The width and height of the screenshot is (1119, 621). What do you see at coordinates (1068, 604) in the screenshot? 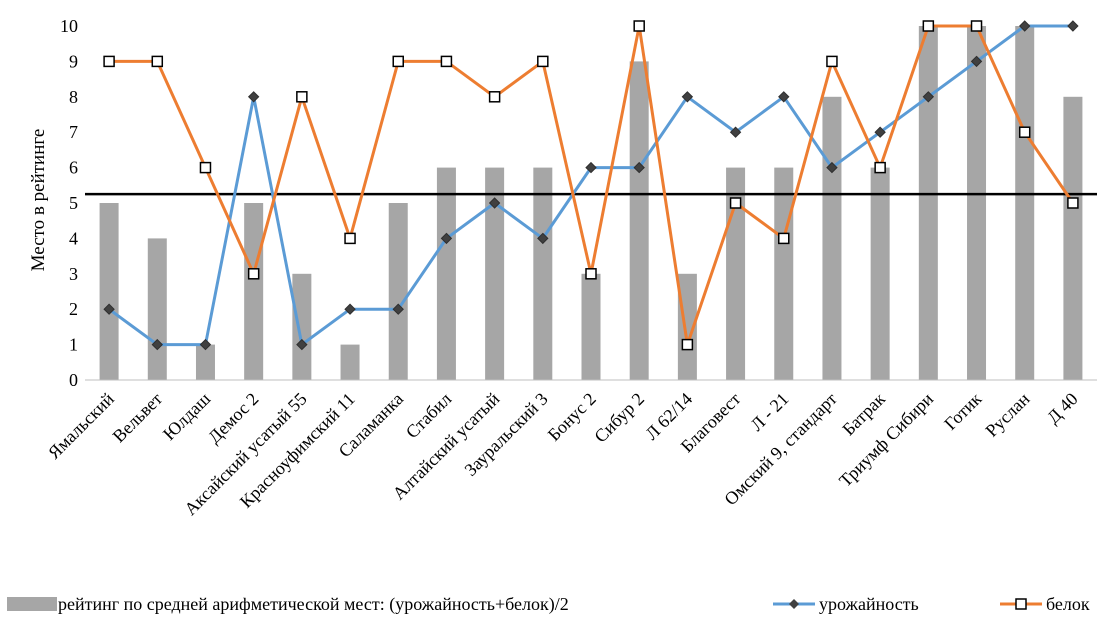
I see `legend-label: белок` at bounding box center [1068, 604].